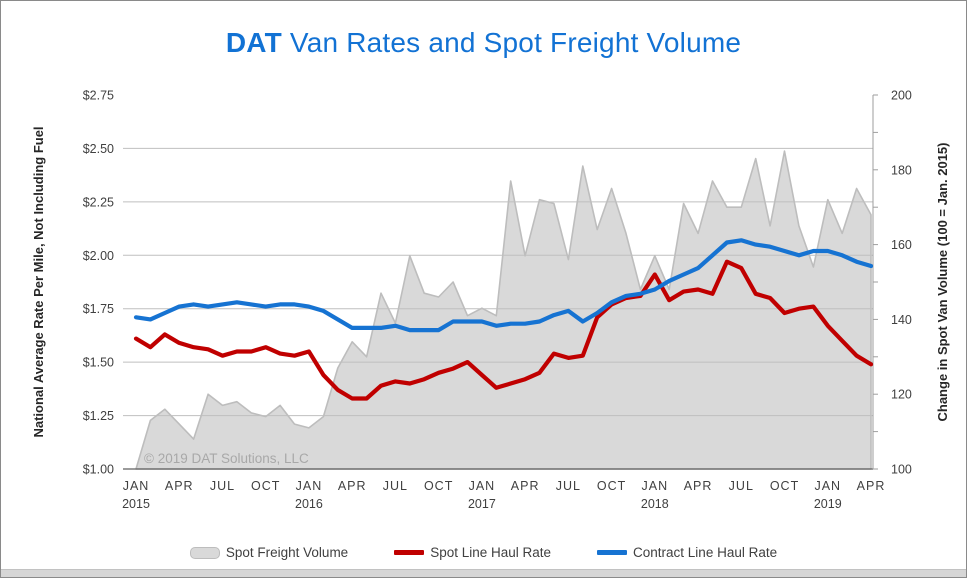 This screenshot has width=967, height=578. What do you see at coordinates (98, 96) in the screenshot?
I see `left-axis-tick-label: $2.75` at bounding box center [98, 96].